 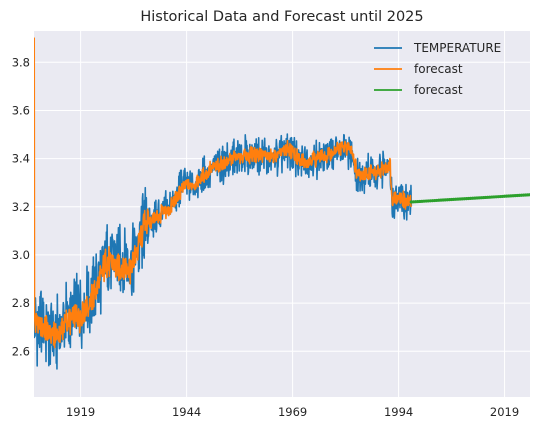 What do you see at coordinates (186, 412) in the screenshot?
I see `x-tick-label: 1944` at bounding box center [186, 412].